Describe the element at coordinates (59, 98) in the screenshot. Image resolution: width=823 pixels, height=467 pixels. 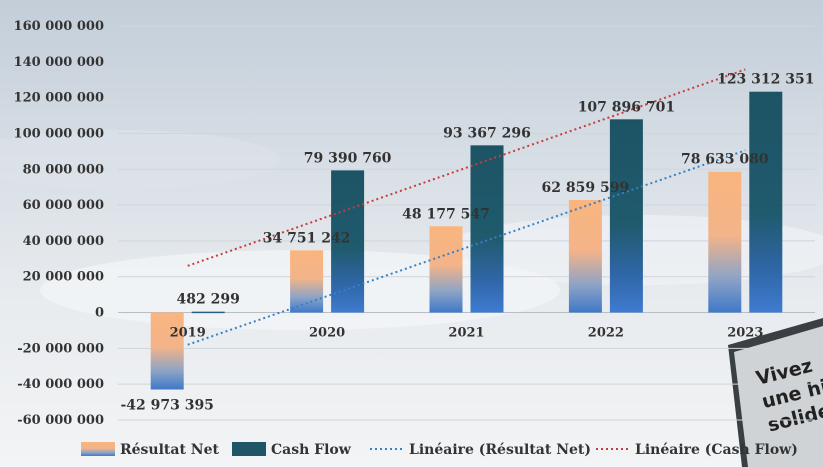
I see `y-tick-label: 120 000 000` at that location.